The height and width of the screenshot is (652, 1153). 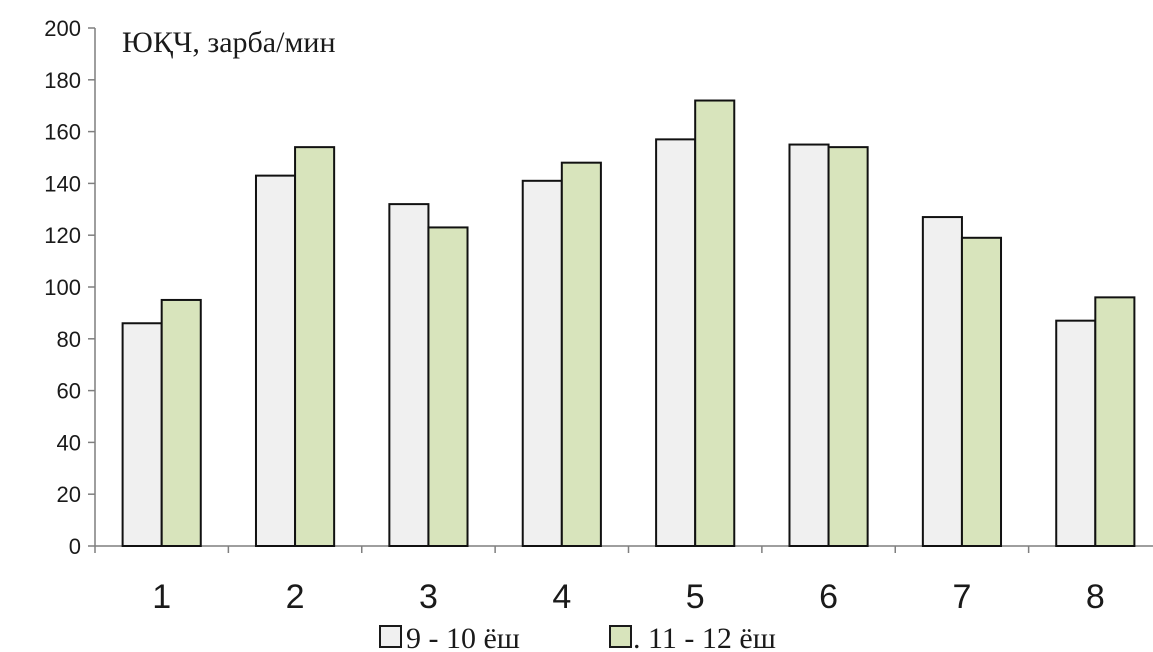 What do you see at coordinates (961, 597) in the screenshot?
I see `x-category-label: 7` at bounding box center [961, 597].